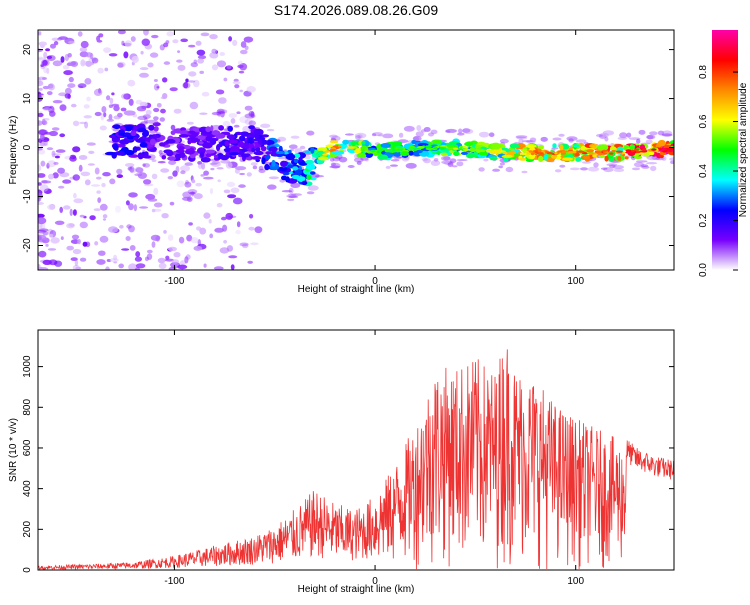  What do you see at coordinates (27, 447) in the screenshot?
I see `y-tick-label: 600` at bounding box center [27, 447].